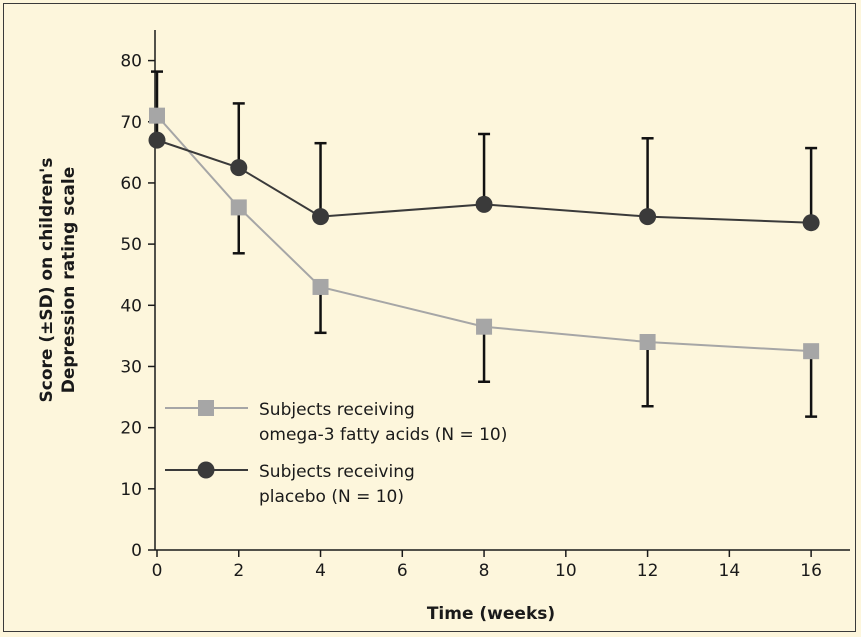  What do you see at coordinates (69, 280) in the screenshot?
I see `y-axis-title-line-2: Depression rating scale` at bounding box center [69, 280].